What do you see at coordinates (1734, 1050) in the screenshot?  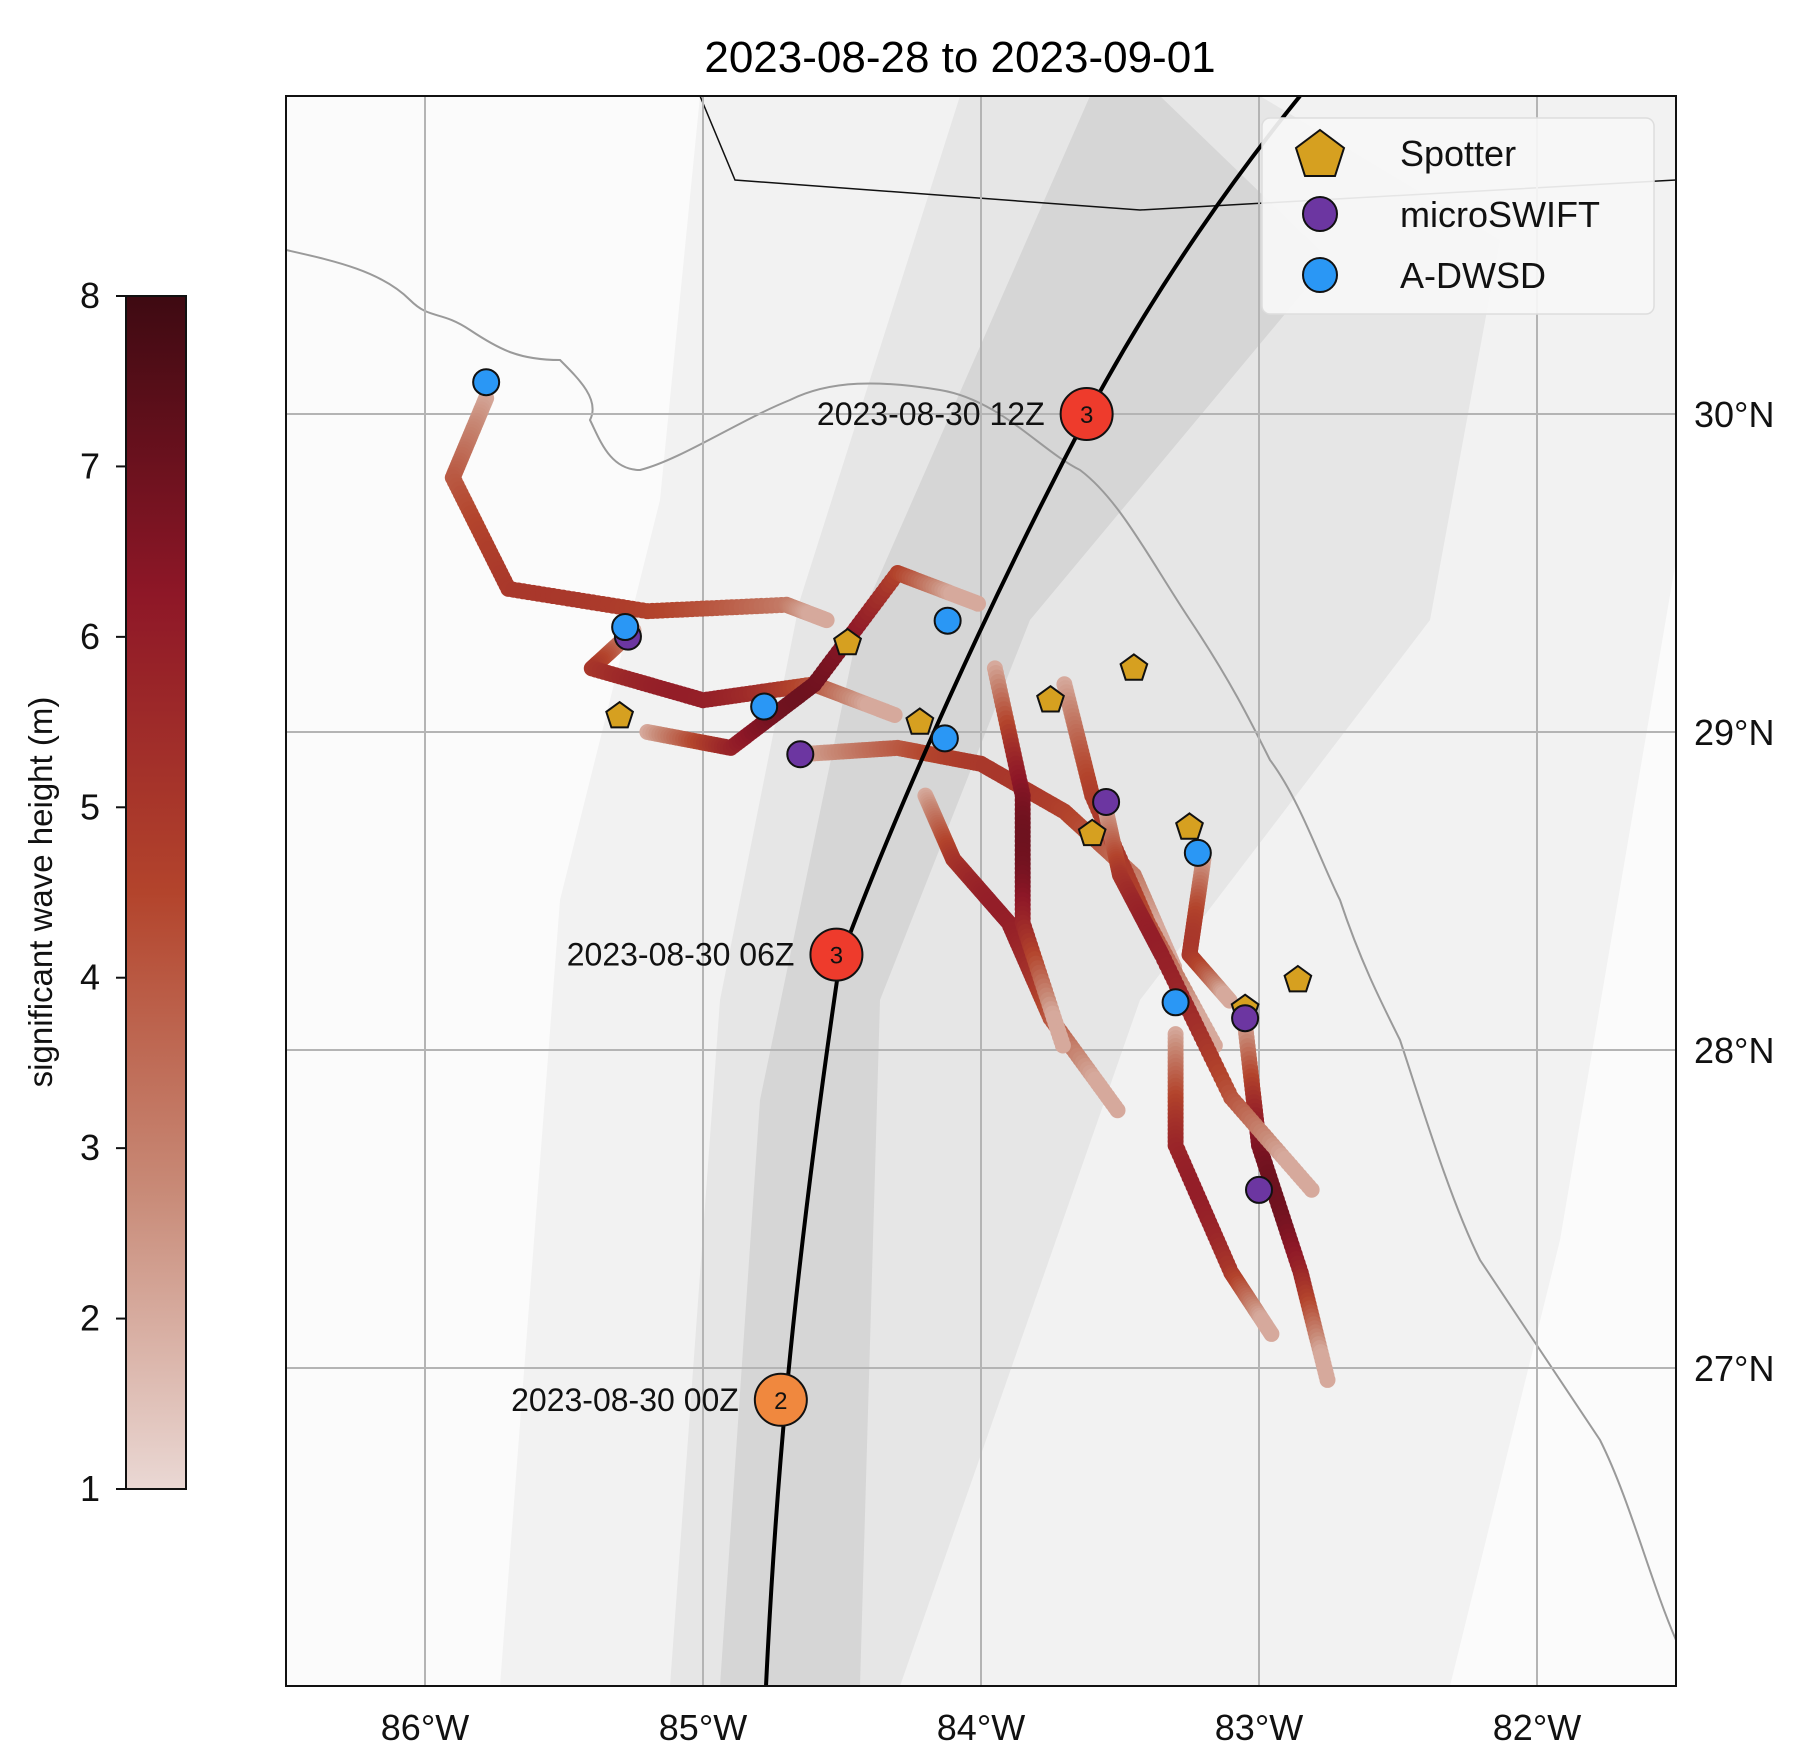 I see `lat-tick-label: 28°N` at bounding box center [1734, 1050].